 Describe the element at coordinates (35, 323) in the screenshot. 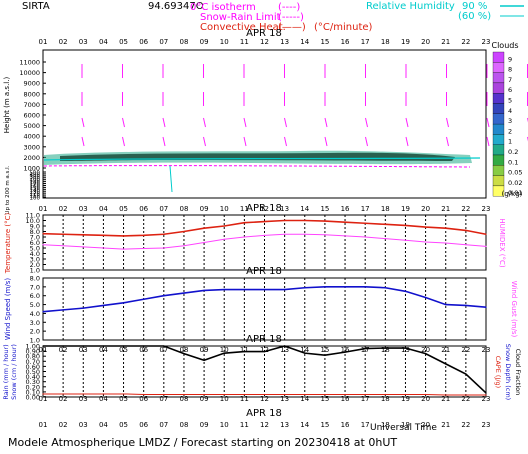

I see `panel3-ytick-3.0: 3.0` at that location.